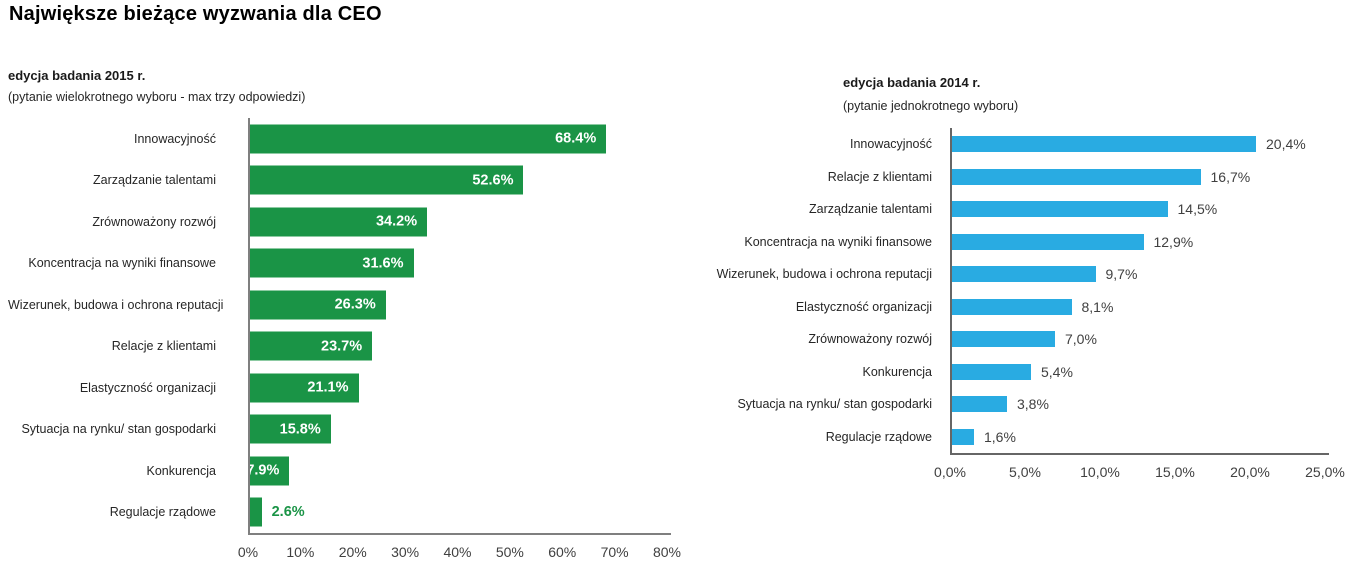 The image size is (1369, 583). What do you see at coordinates (248, 552) in the screenshot?
I see `x-tick-label: 0%` at bounding box center [248, 552].